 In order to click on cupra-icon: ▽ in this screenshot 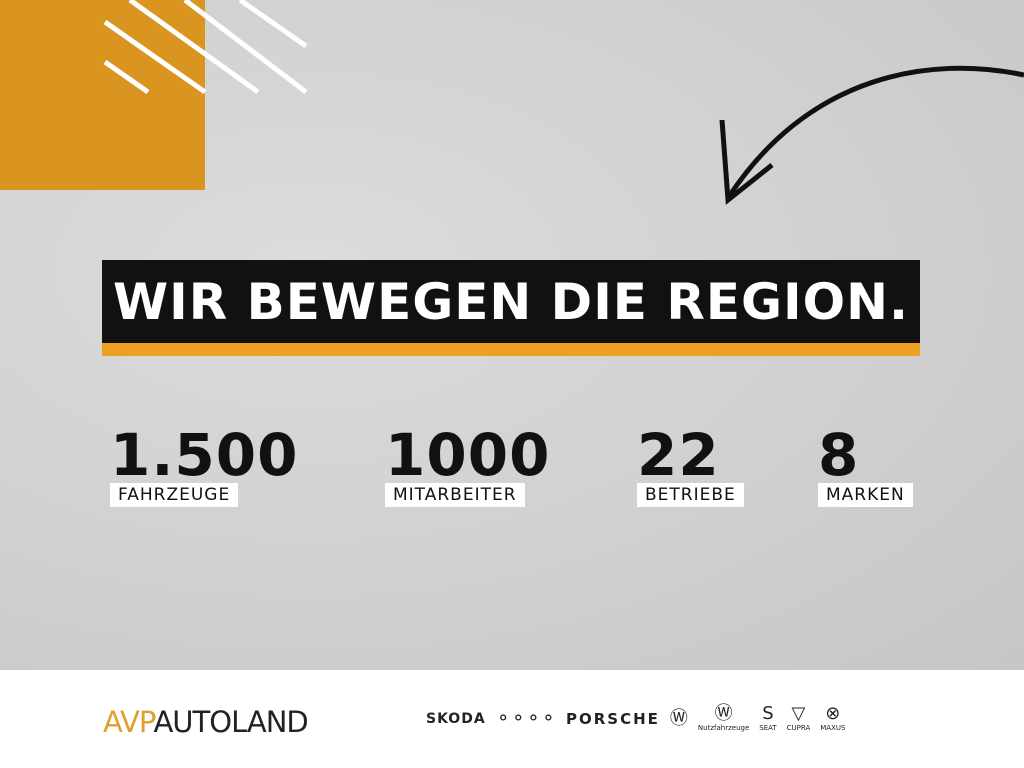, I will do `click(798, 713)`.